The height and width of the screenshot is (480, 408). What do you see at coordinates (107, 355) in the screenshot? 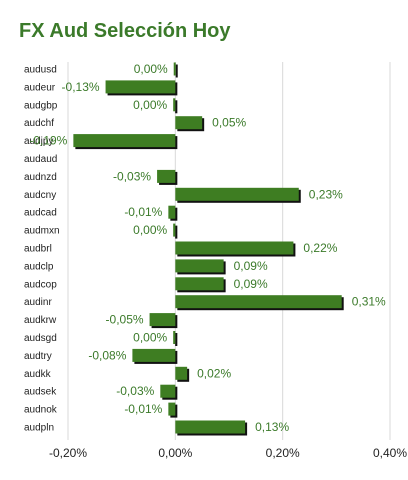
I see `value-label: -0,08%` at bounding box center [107, 355].